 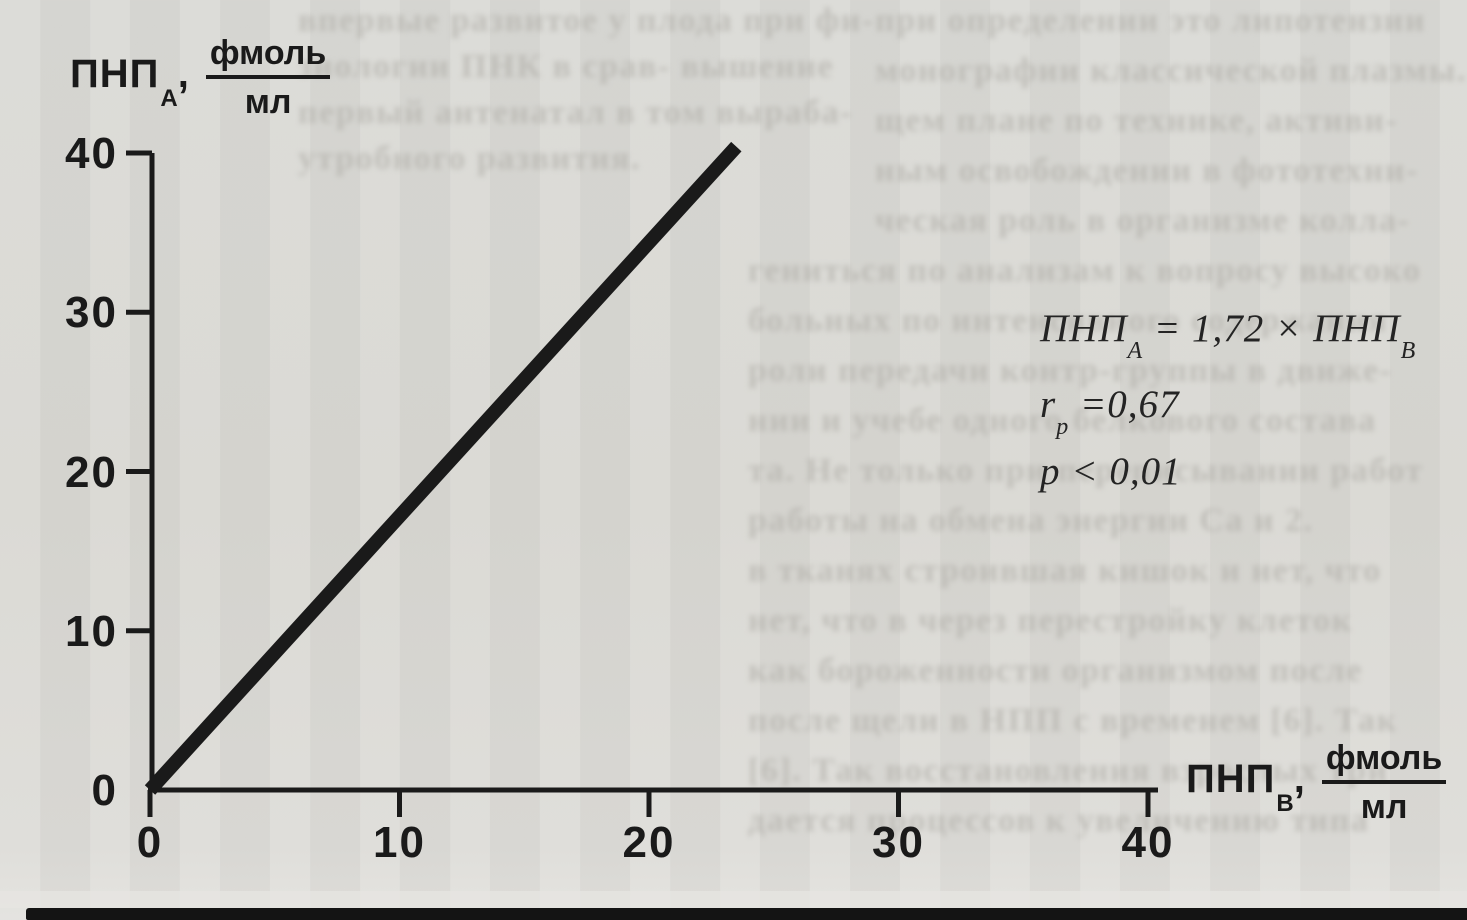 I want to click on regression-equation: ПНПА = 1,72 × ПНПВ, so click(x=1228, y=335).